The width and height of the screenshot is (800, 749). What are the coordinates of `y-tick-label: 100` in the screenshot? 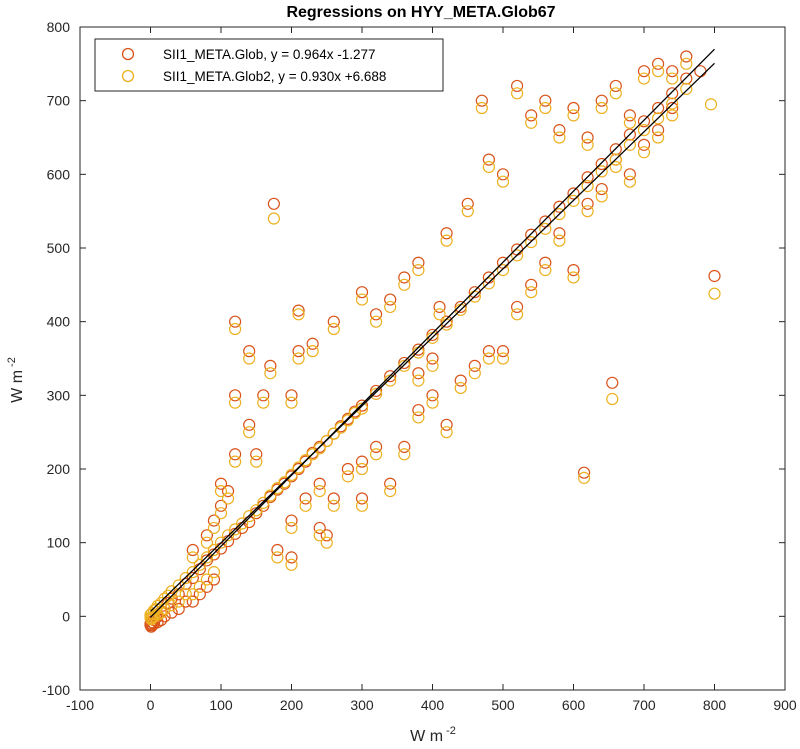 It's located at (59, 543).